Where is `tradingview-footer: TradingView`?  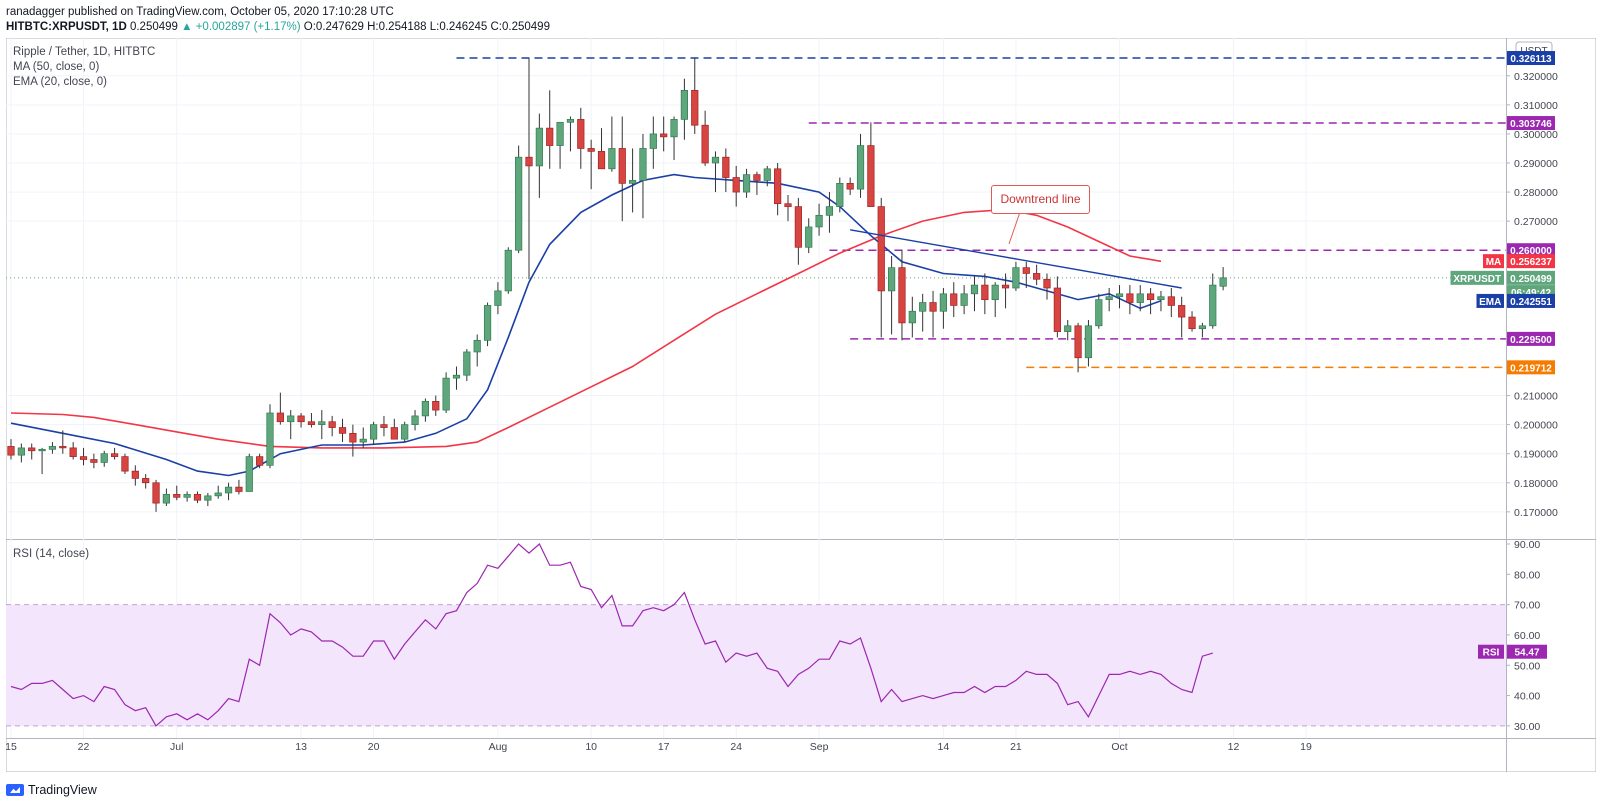 tradingview-footer: TradingView is located at coordinates (51, 790).